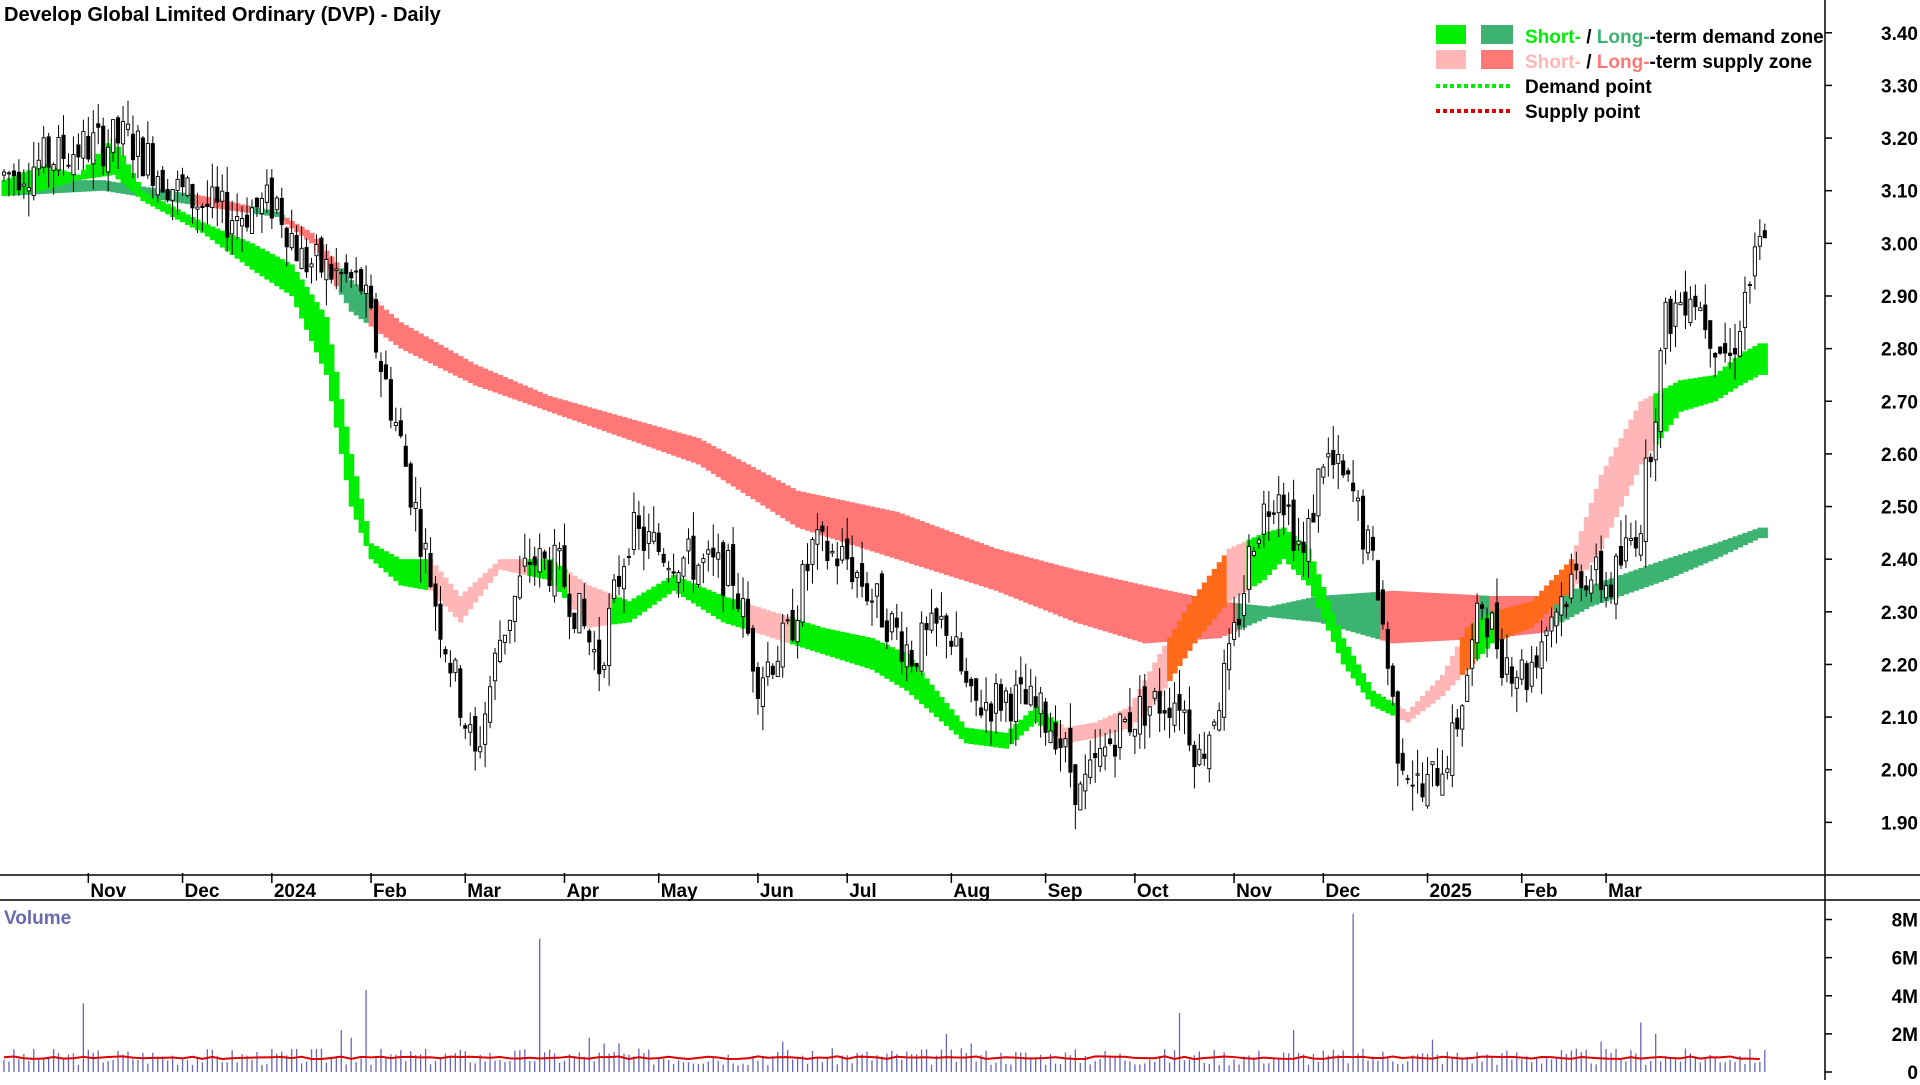 The width and height of the screenshot is (1920, 1085). What do you see at coordinates (1899, 350) in the screenshot?
I see `price-tick-label: 2.80` at bounding box center [1899, 350].